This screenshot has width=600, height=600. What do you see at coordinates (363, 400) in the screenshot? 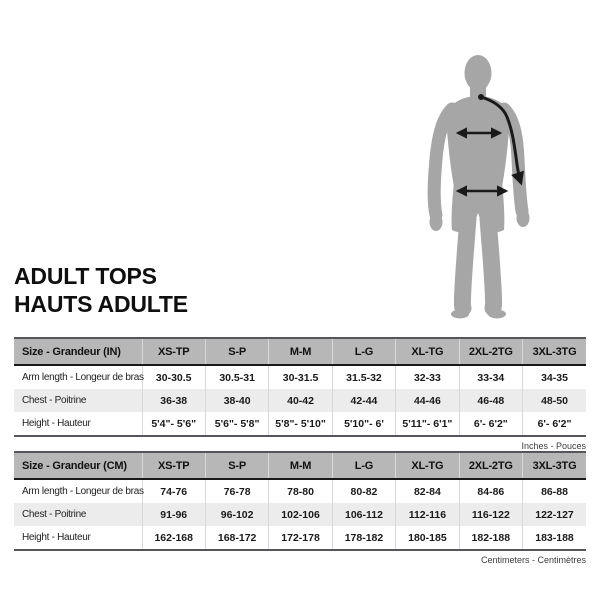
I see `size-value-cell: 42-44` at bounding box center [363, 400].